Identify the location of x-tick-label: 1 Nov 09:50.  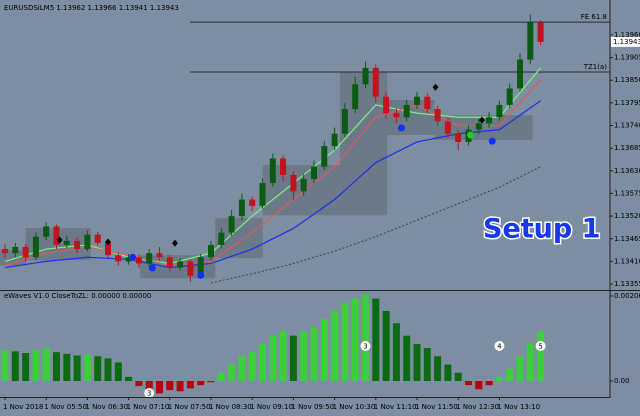
(312, 407).